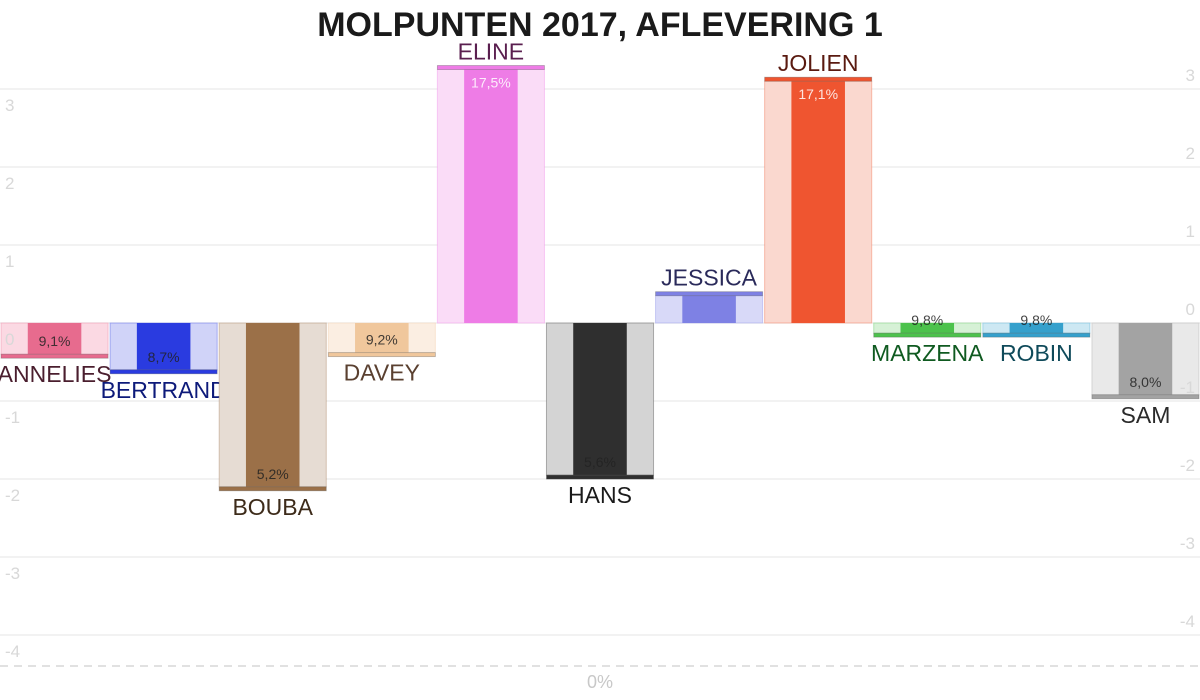  What do you see at coordinates (9, 183) in the screenshot?
I see `y-tick-label-left: 2` at bounding box center [9, 183].